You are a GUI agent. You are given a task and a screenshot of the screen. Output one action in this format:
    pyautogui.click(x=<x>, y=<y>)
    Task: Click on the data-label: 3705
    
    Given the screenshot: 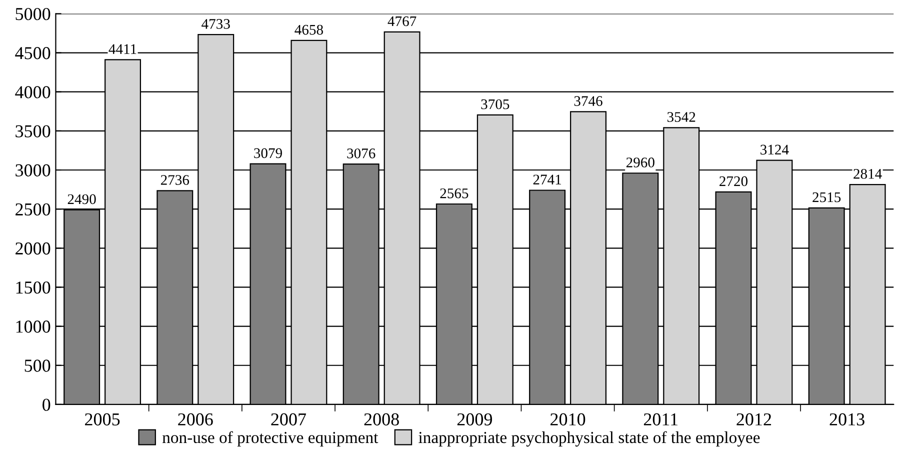 What is the action you would take?
    pyautogui.click(x=495, y=104)
    